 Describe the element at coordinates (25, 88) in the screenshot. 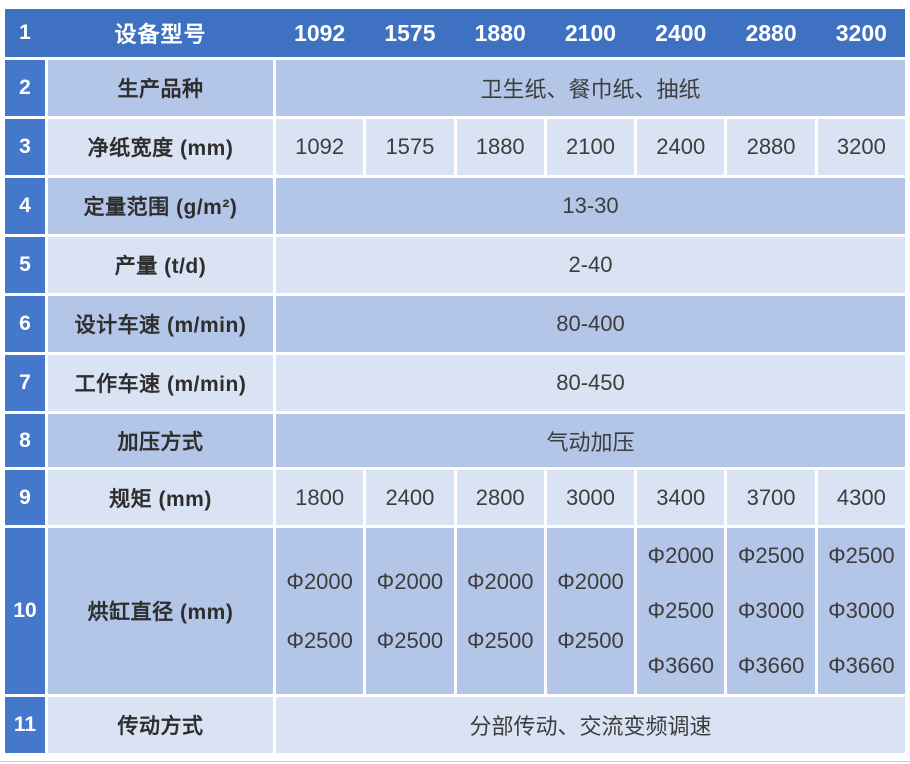

I see `row-number: 2` at that location.